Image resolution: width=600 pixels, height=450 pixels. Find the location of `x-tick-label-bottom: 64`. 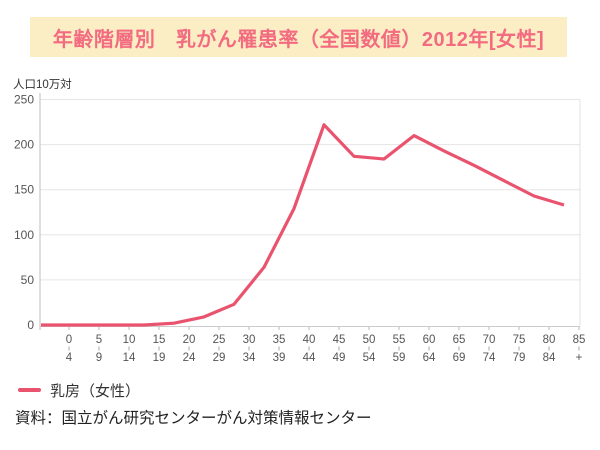

x-tick-label-bottom: 64 is located at coordinates (429, 358).